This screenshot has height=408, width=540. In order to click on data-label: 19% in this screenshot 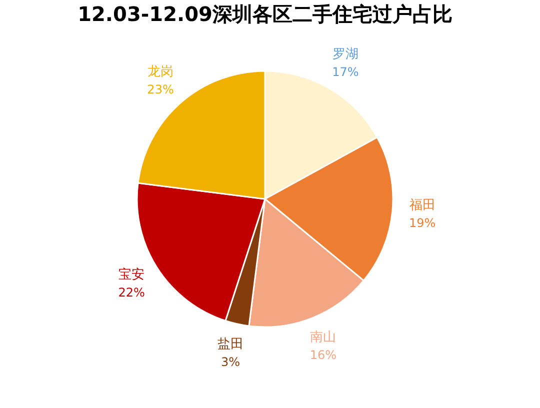, I will do `click(422, 223)`.